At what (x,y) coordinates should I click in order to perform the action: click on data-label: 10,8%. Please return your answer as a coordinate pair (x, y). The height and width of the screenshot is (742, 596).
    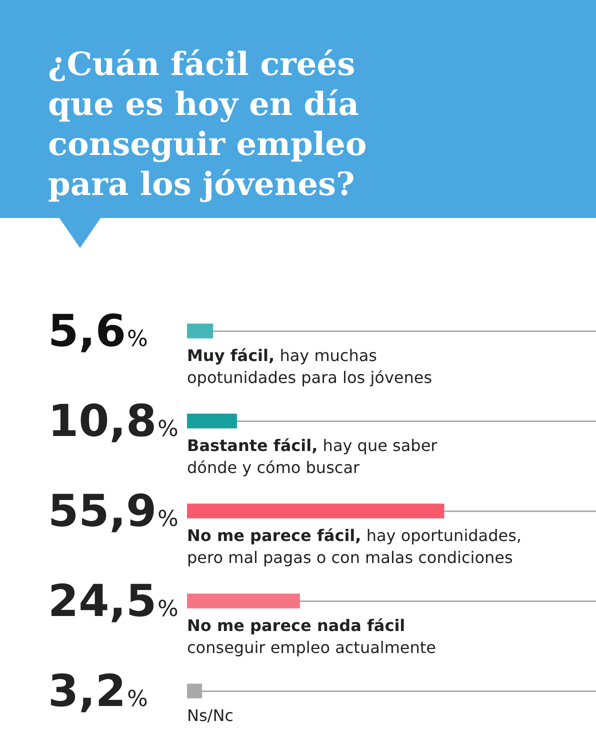
    Looking at the image, I should click on (113, 421).